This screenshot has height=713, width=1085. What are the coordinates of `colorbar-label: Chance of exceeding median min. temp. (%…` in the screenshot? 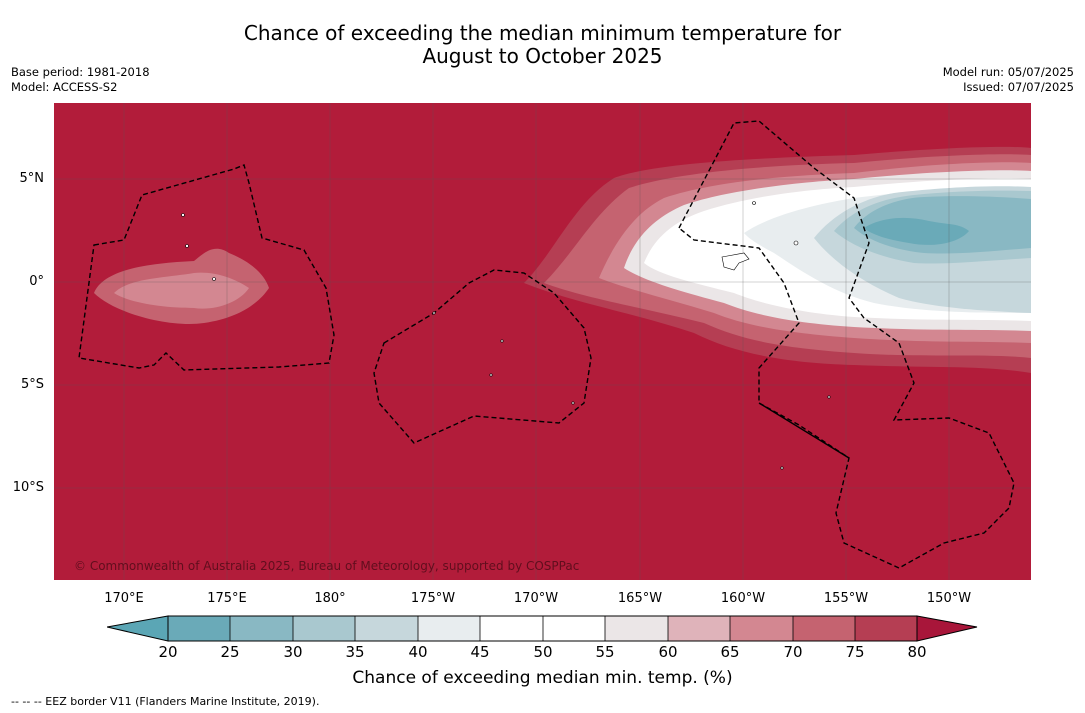 It's located at (542, 678).